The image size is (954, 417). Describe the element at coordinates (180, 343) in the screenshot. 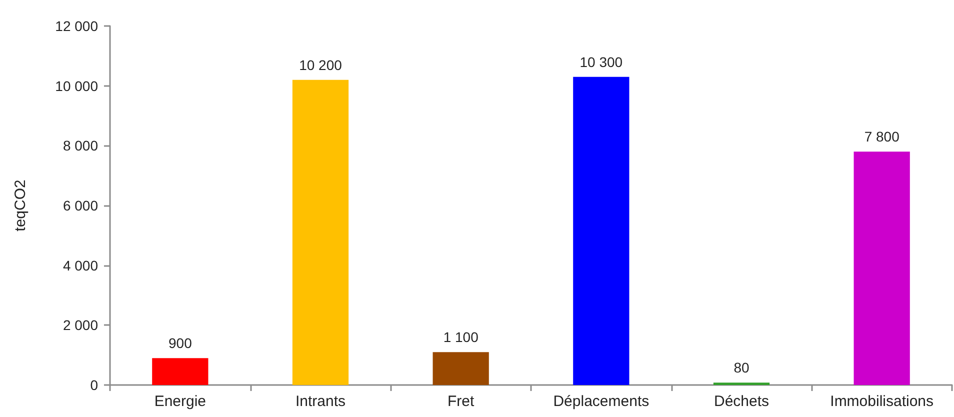

I see `data-label: 900` at that location.